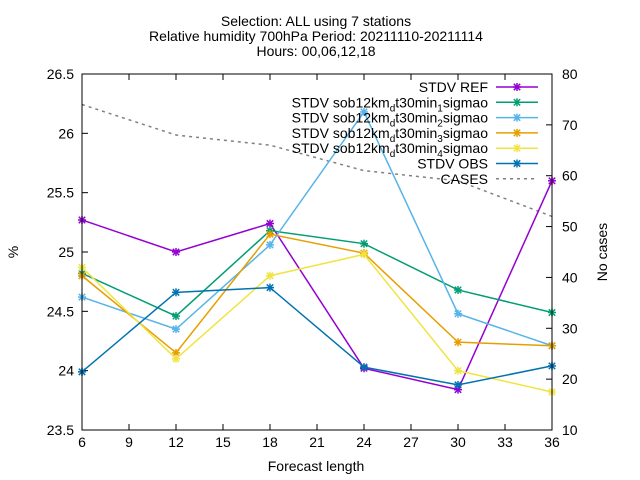 Image resolution: width=640 pixels, height=480 pixels. Describe the element at coordinates (570, 277) in the screenshot. I see `y2-tick-label: 40` at that location.